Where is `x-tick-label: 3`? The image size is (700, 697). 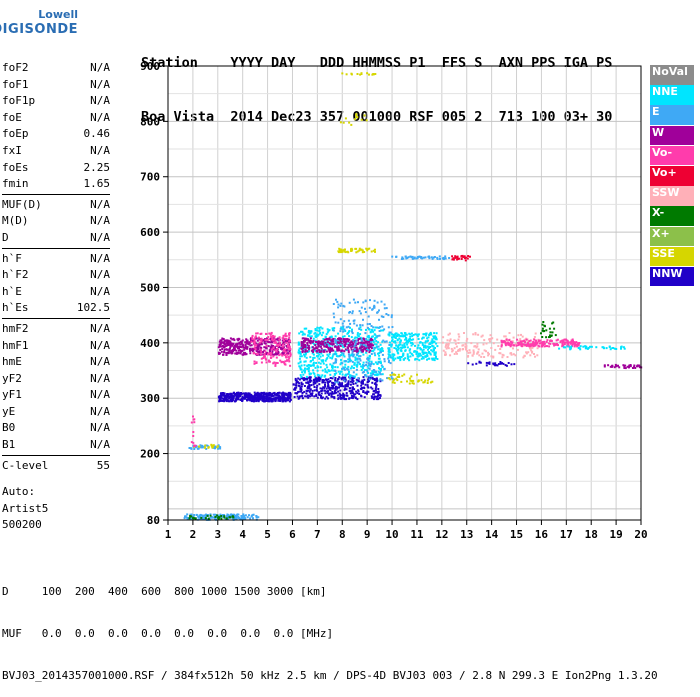 x-tick-label: 3 is located at coordinates (217, 534).